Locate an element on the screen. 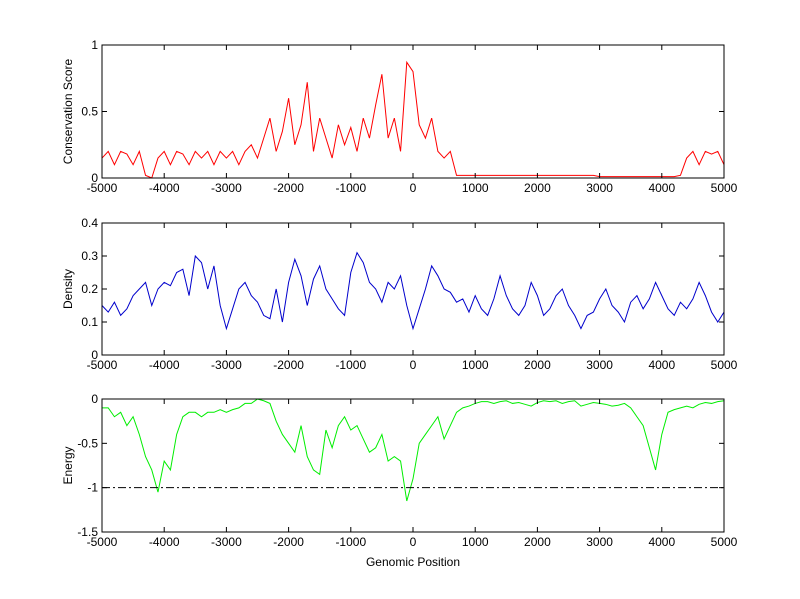  y-tick-label: -1.5 is located at coordinates (87, 532).